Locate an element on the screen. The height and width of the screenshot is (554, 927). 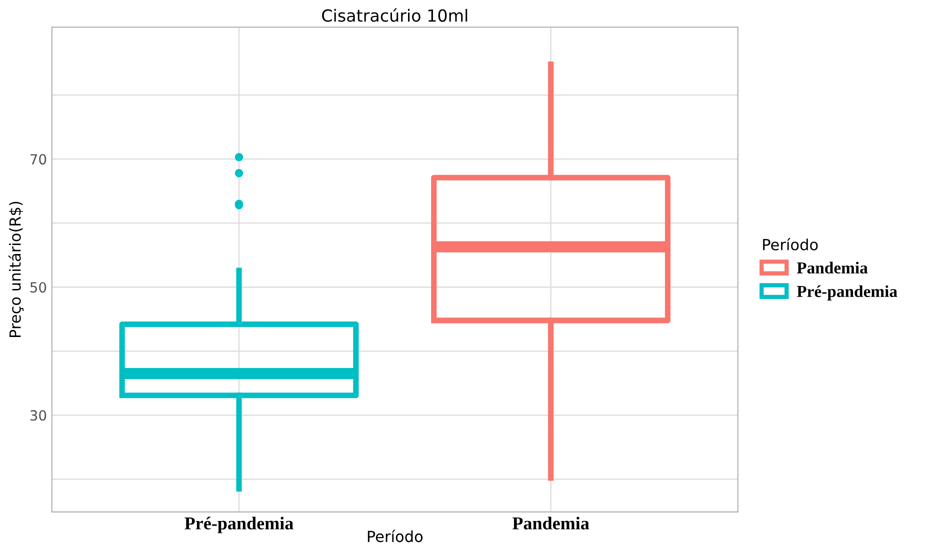
legend-title: Período is located at coordinates (790, 244).